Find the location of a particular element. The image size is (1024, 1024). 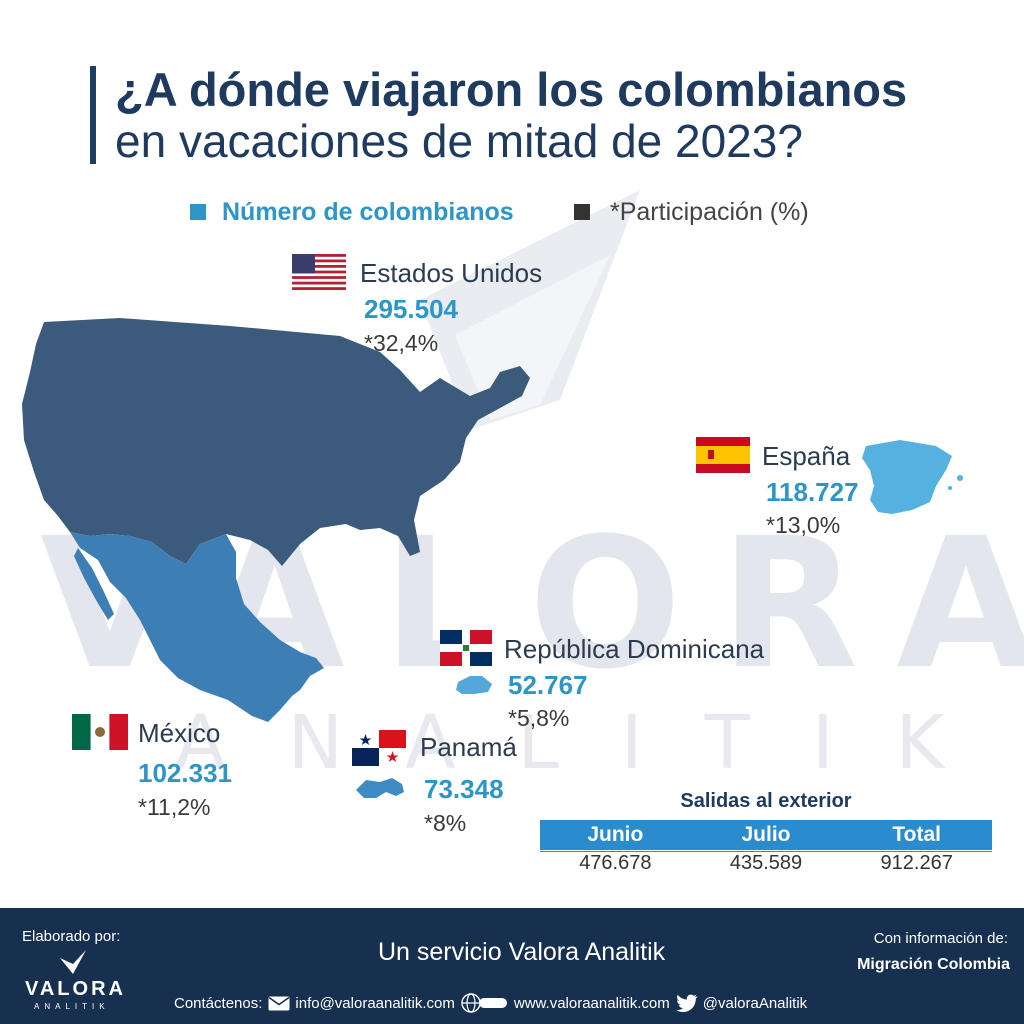

salidas-header-row: Junio Julio Total is located at coordinates (766, 835).